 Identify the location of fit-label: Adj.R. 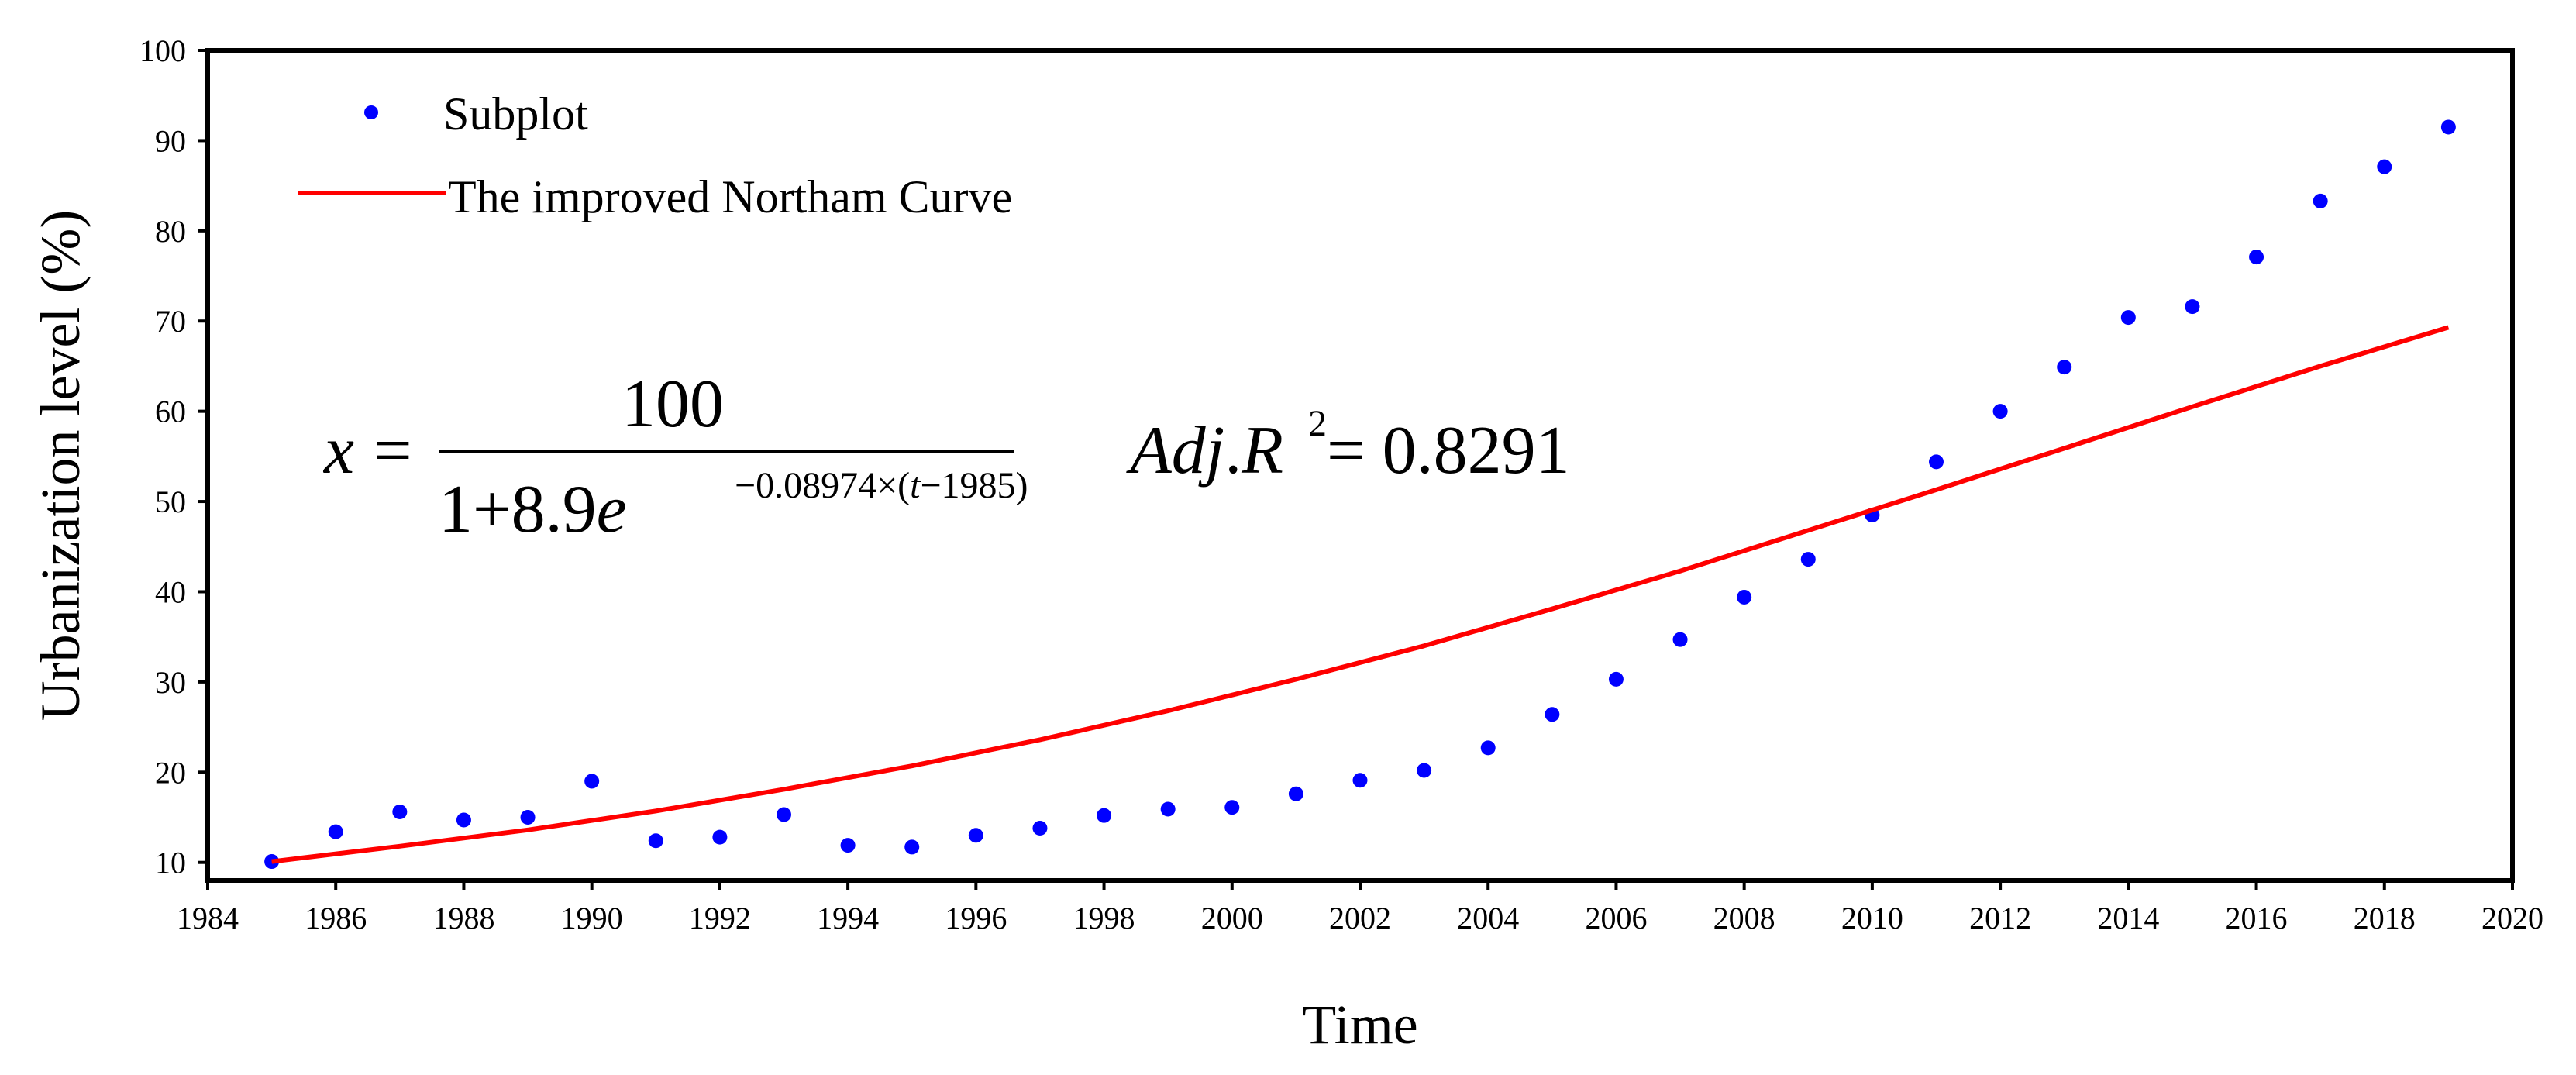
(1204, 450).